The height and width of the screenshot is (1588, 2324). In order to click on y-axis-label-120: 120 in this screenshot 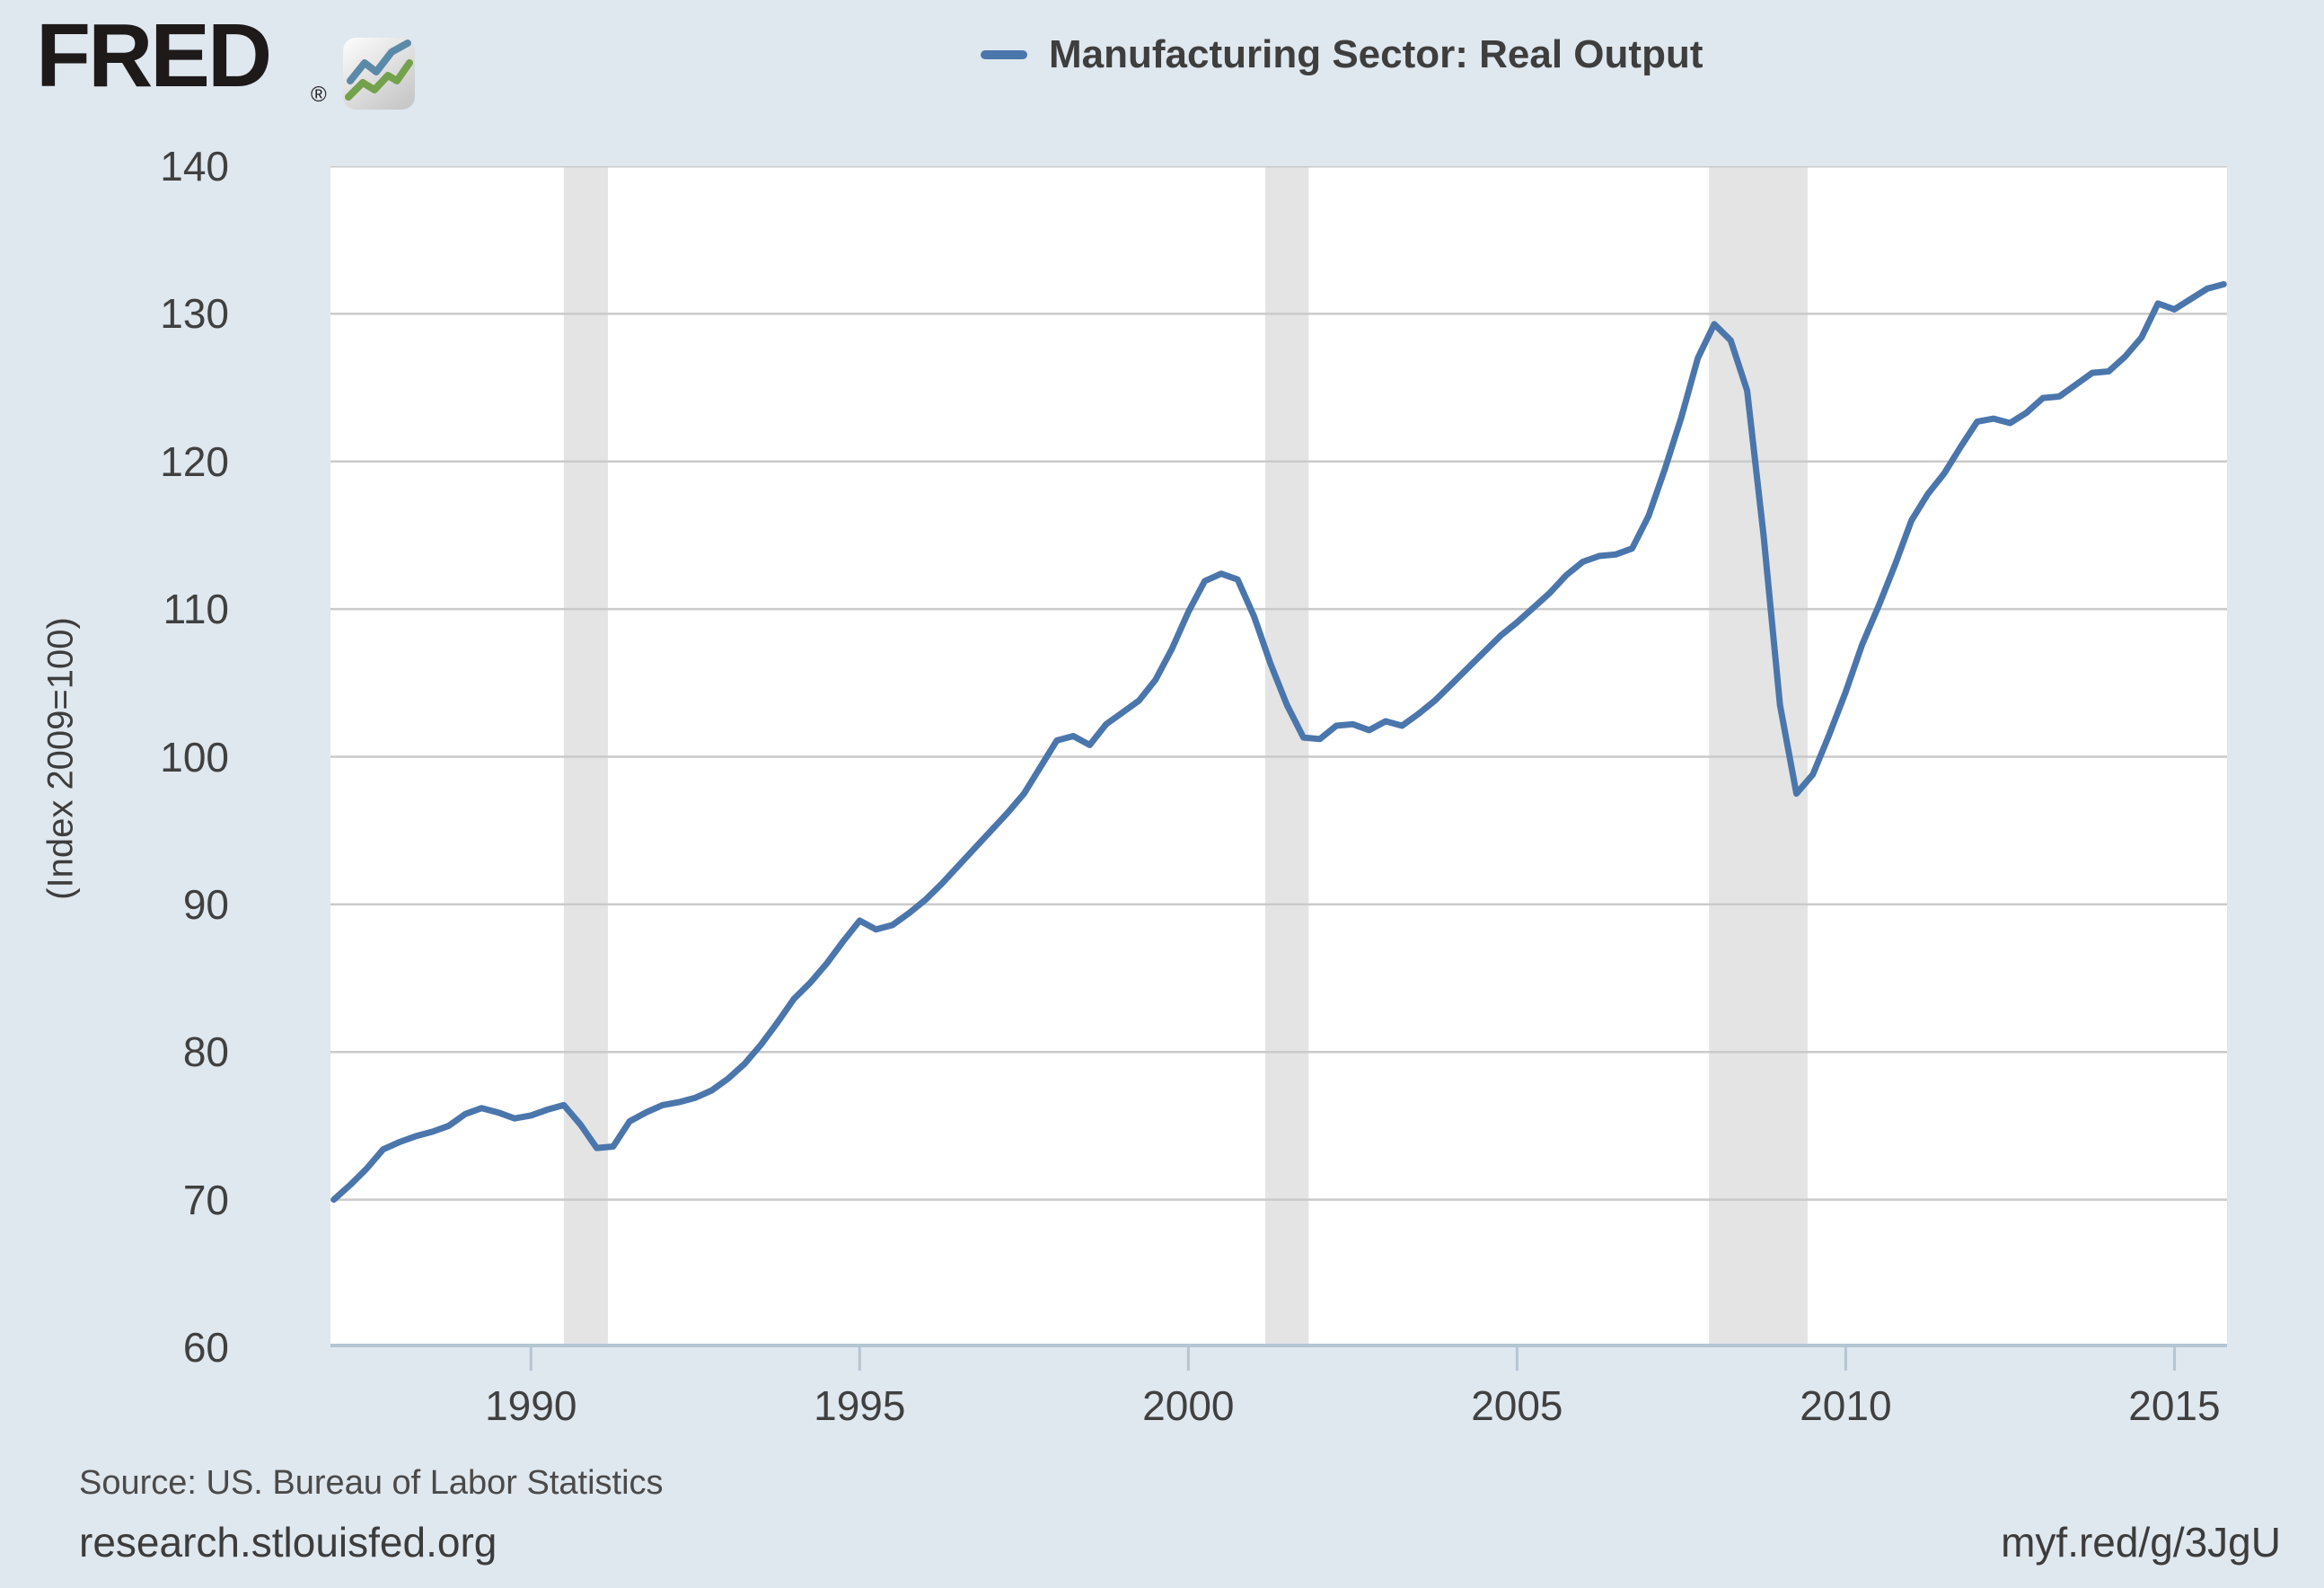, I will do `click(194, 461)`.